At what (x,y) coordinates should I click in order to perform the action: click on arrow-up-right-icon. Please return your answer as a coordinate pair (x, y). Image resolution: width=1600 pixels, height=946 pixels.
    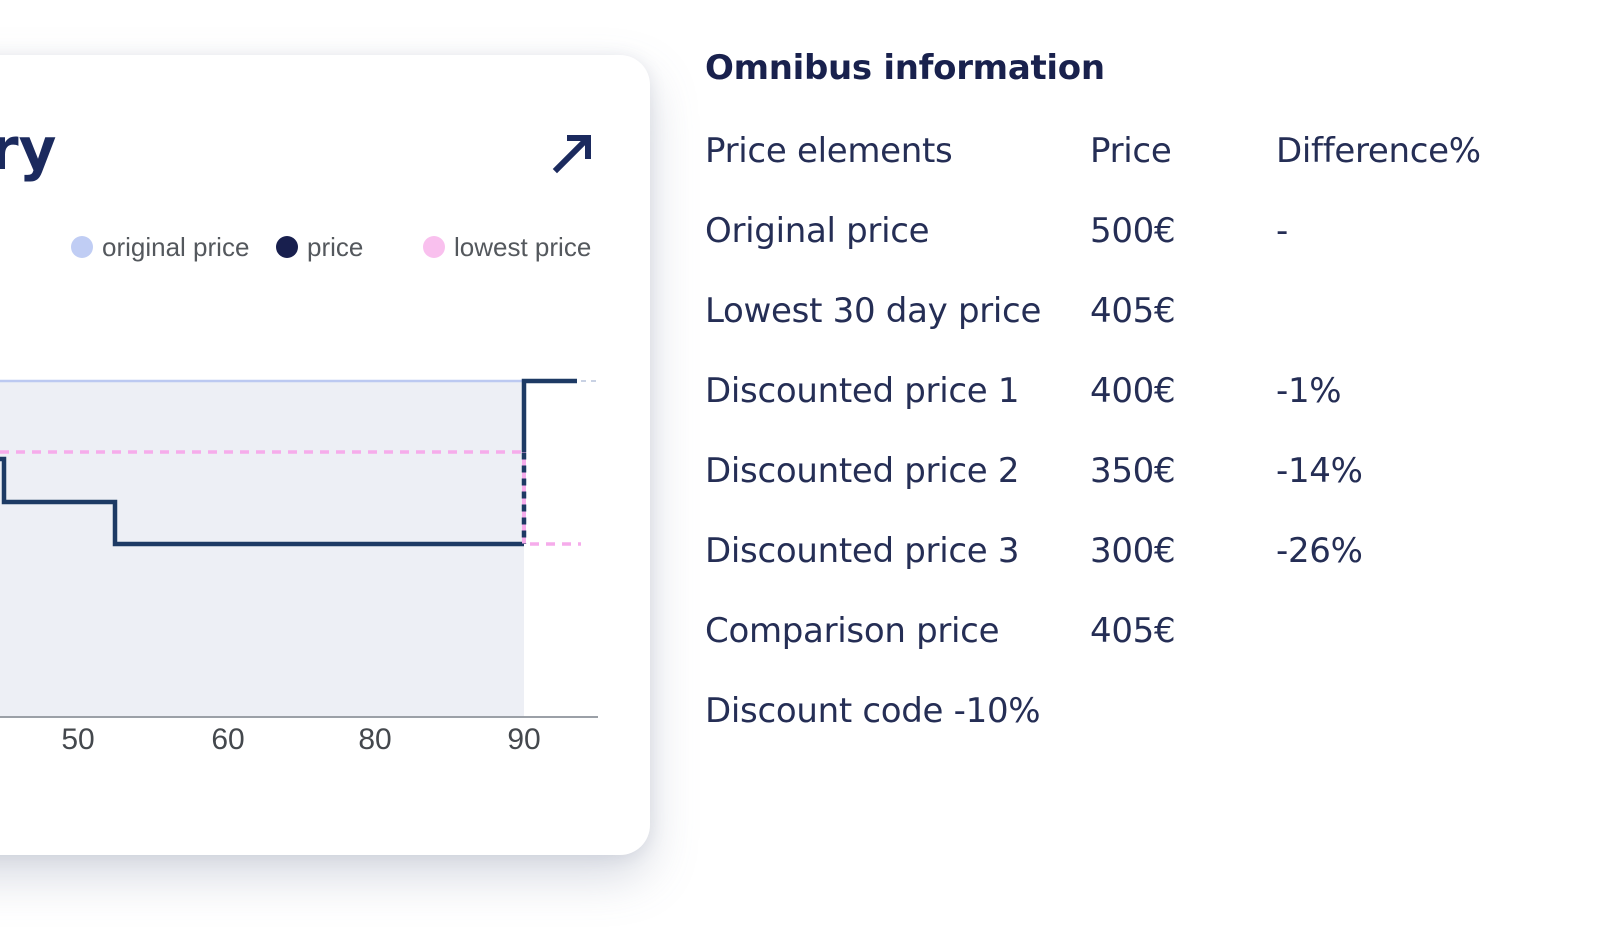
    Looking at the image, I should click on (571, 154).